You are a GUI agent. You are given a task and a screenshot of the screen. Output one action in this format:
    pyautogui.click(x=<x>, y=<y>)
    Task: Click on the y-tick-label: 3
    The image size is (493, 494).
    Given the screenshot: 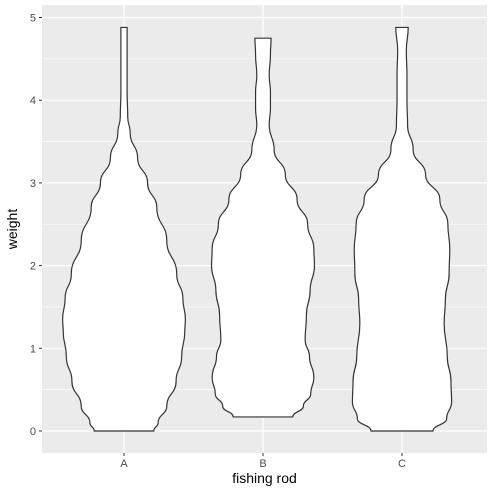 What is the action you would take?
    pyautogui.click(x=33, y=184)
    